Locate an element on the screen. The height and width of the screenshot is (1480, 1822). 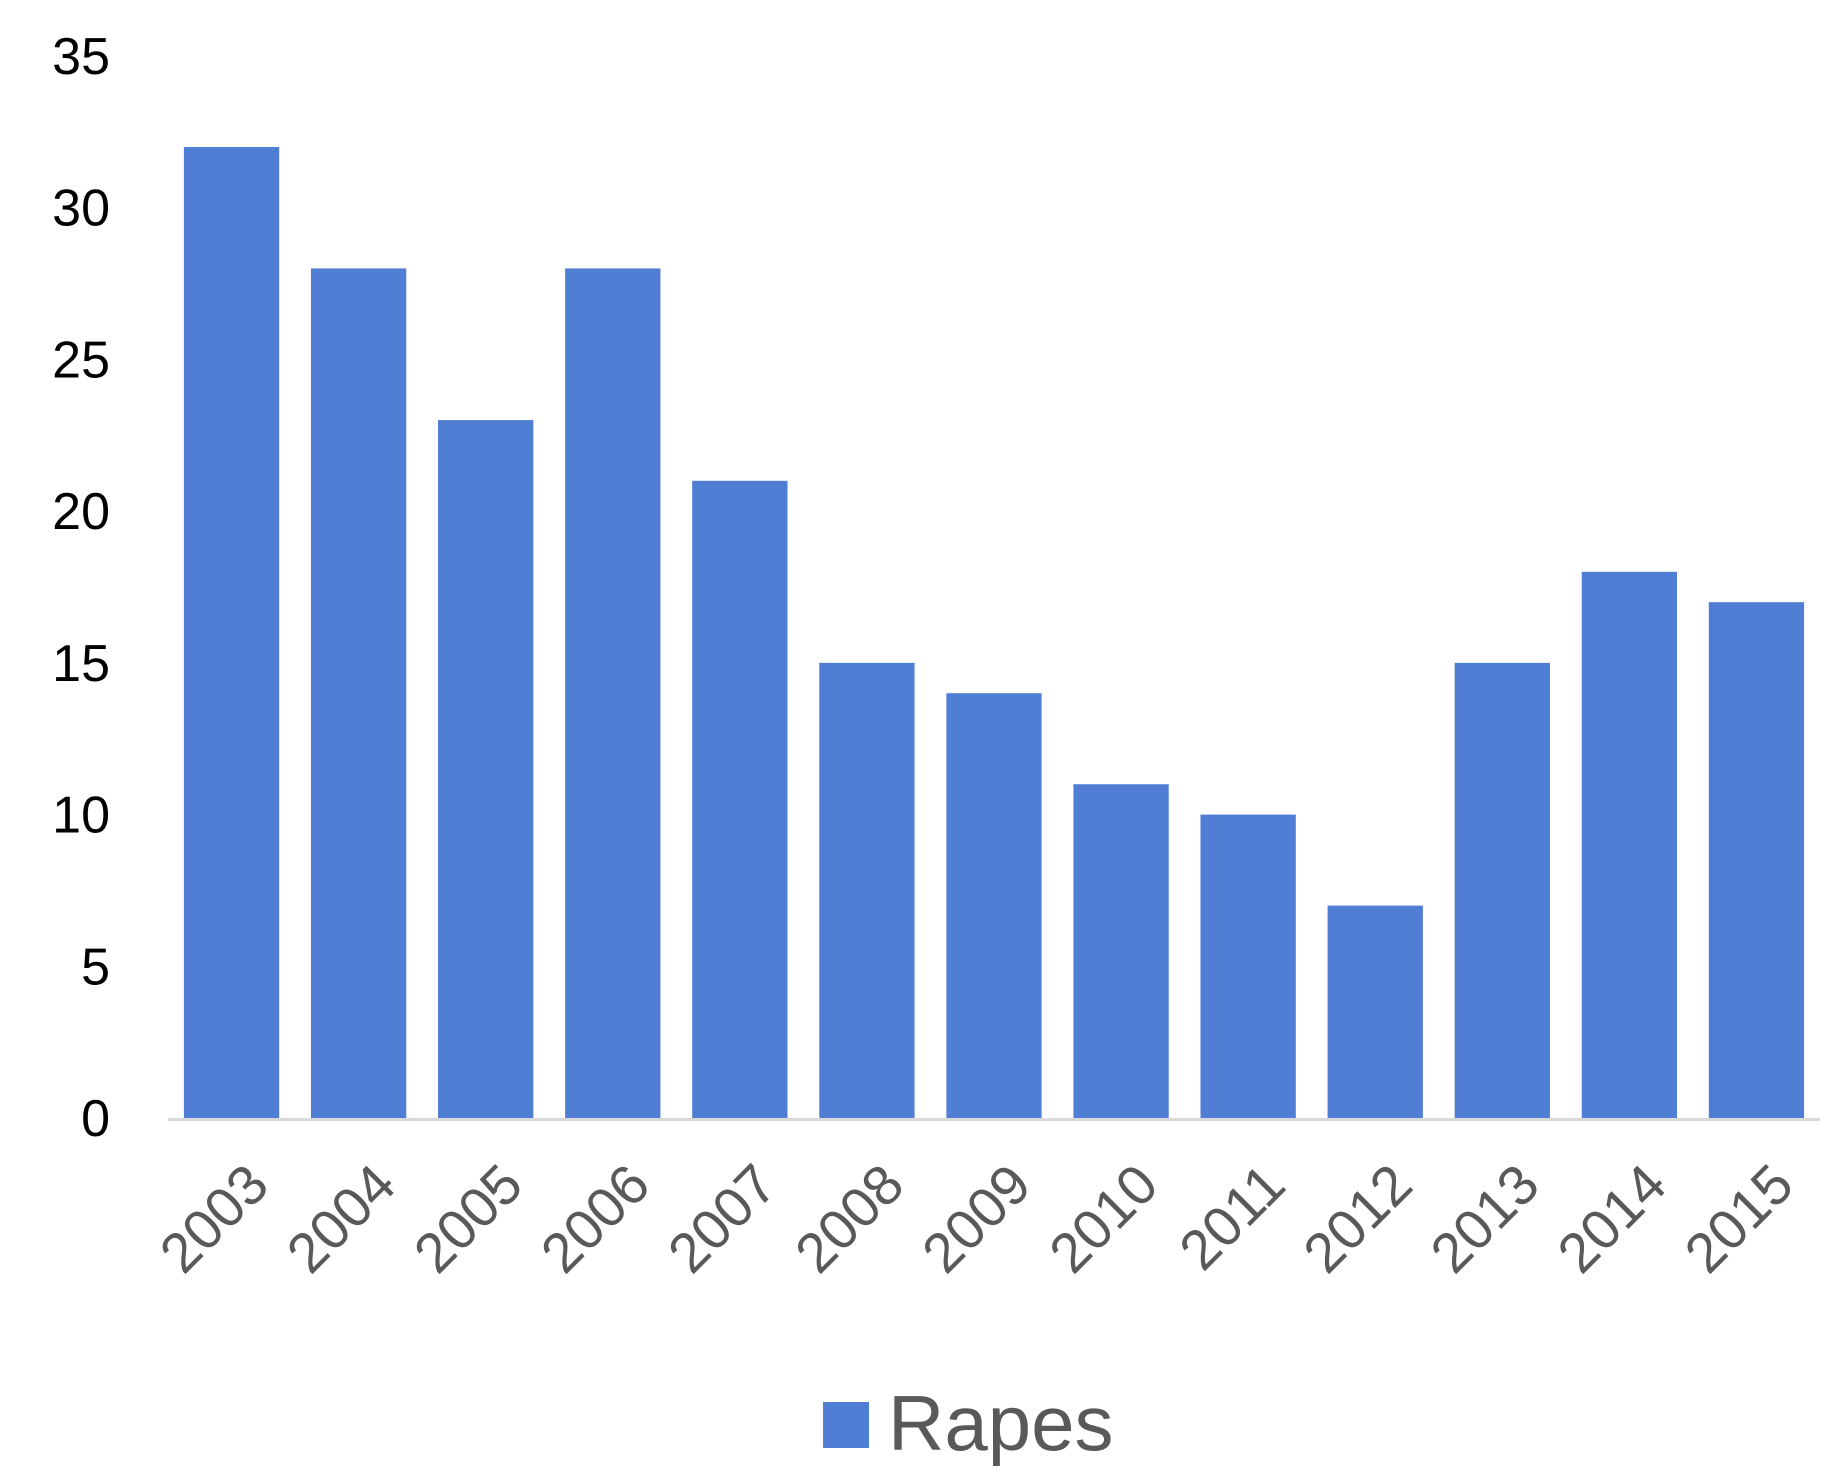
bar-2010 is located at coordinates (1121, 951).